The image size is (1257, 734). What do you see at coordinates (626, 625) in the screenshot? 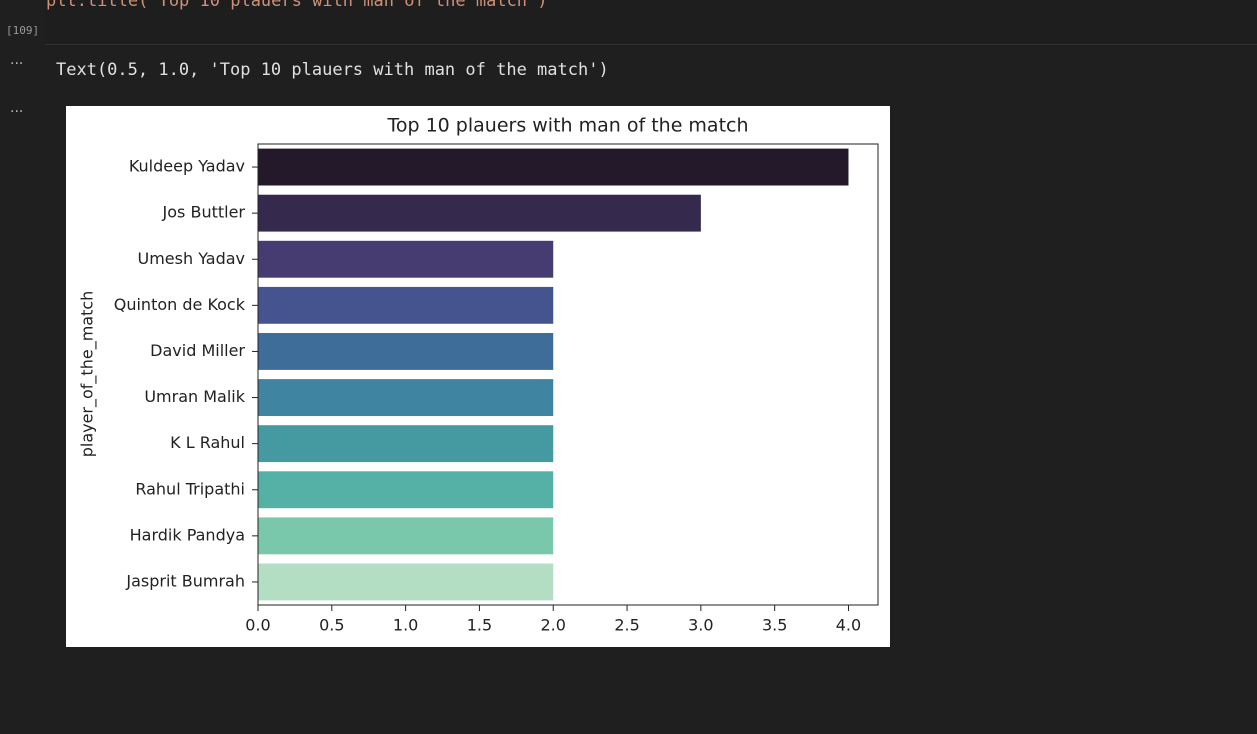
I see `x-tick-label: 2.5` at bounding box center [626, 625].